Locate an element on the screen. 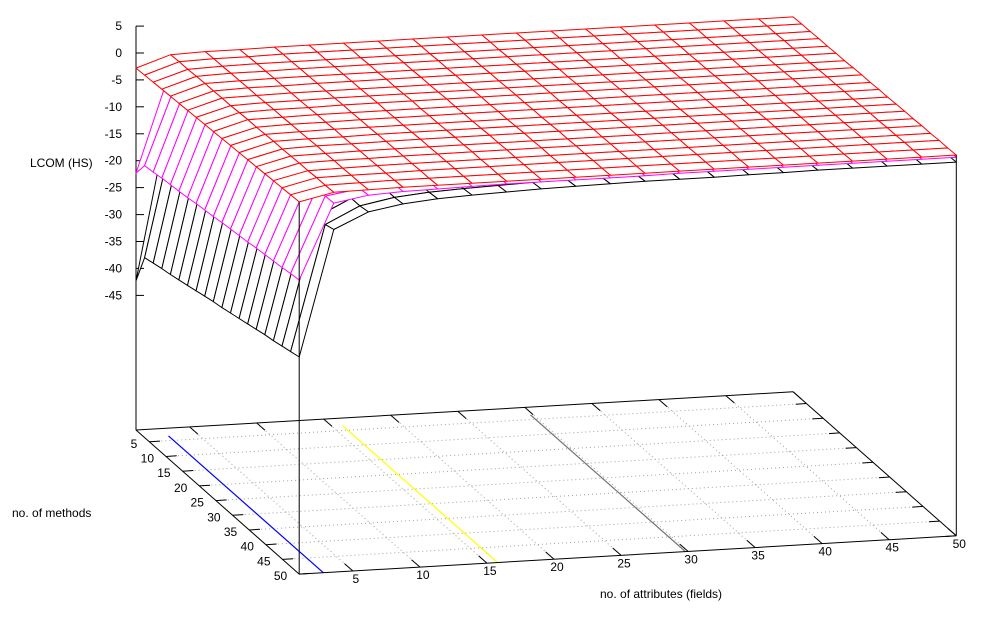 The image size is (1008, 617). z-tick-label: -15 is located at coordinates (114, 134).